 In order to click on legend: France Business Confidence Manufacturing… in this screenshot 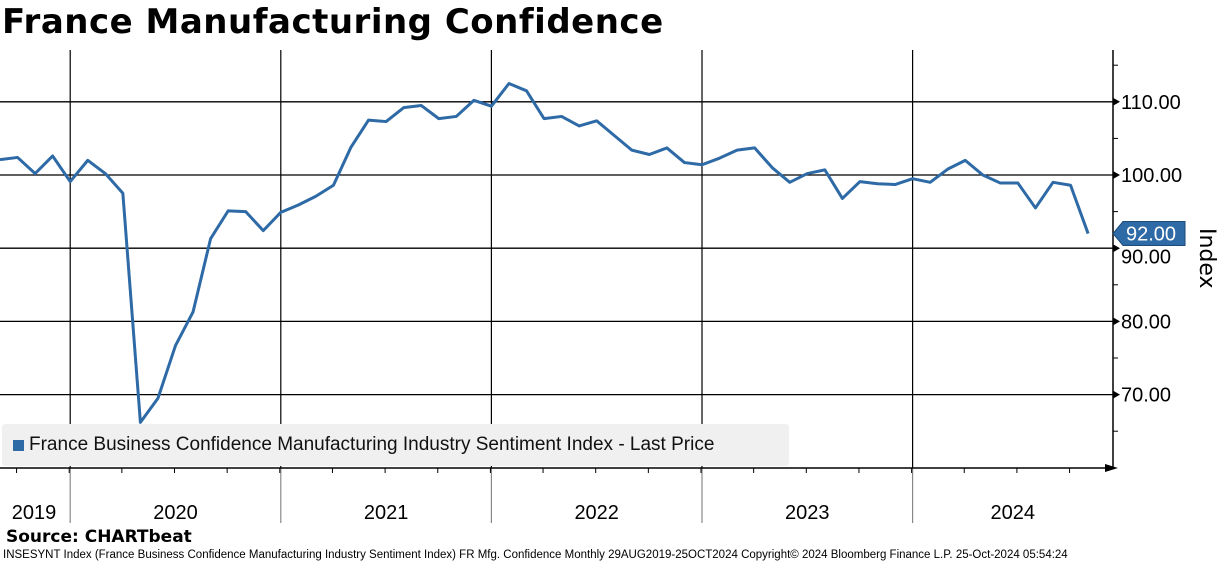, I will do `click(395, 445)`.